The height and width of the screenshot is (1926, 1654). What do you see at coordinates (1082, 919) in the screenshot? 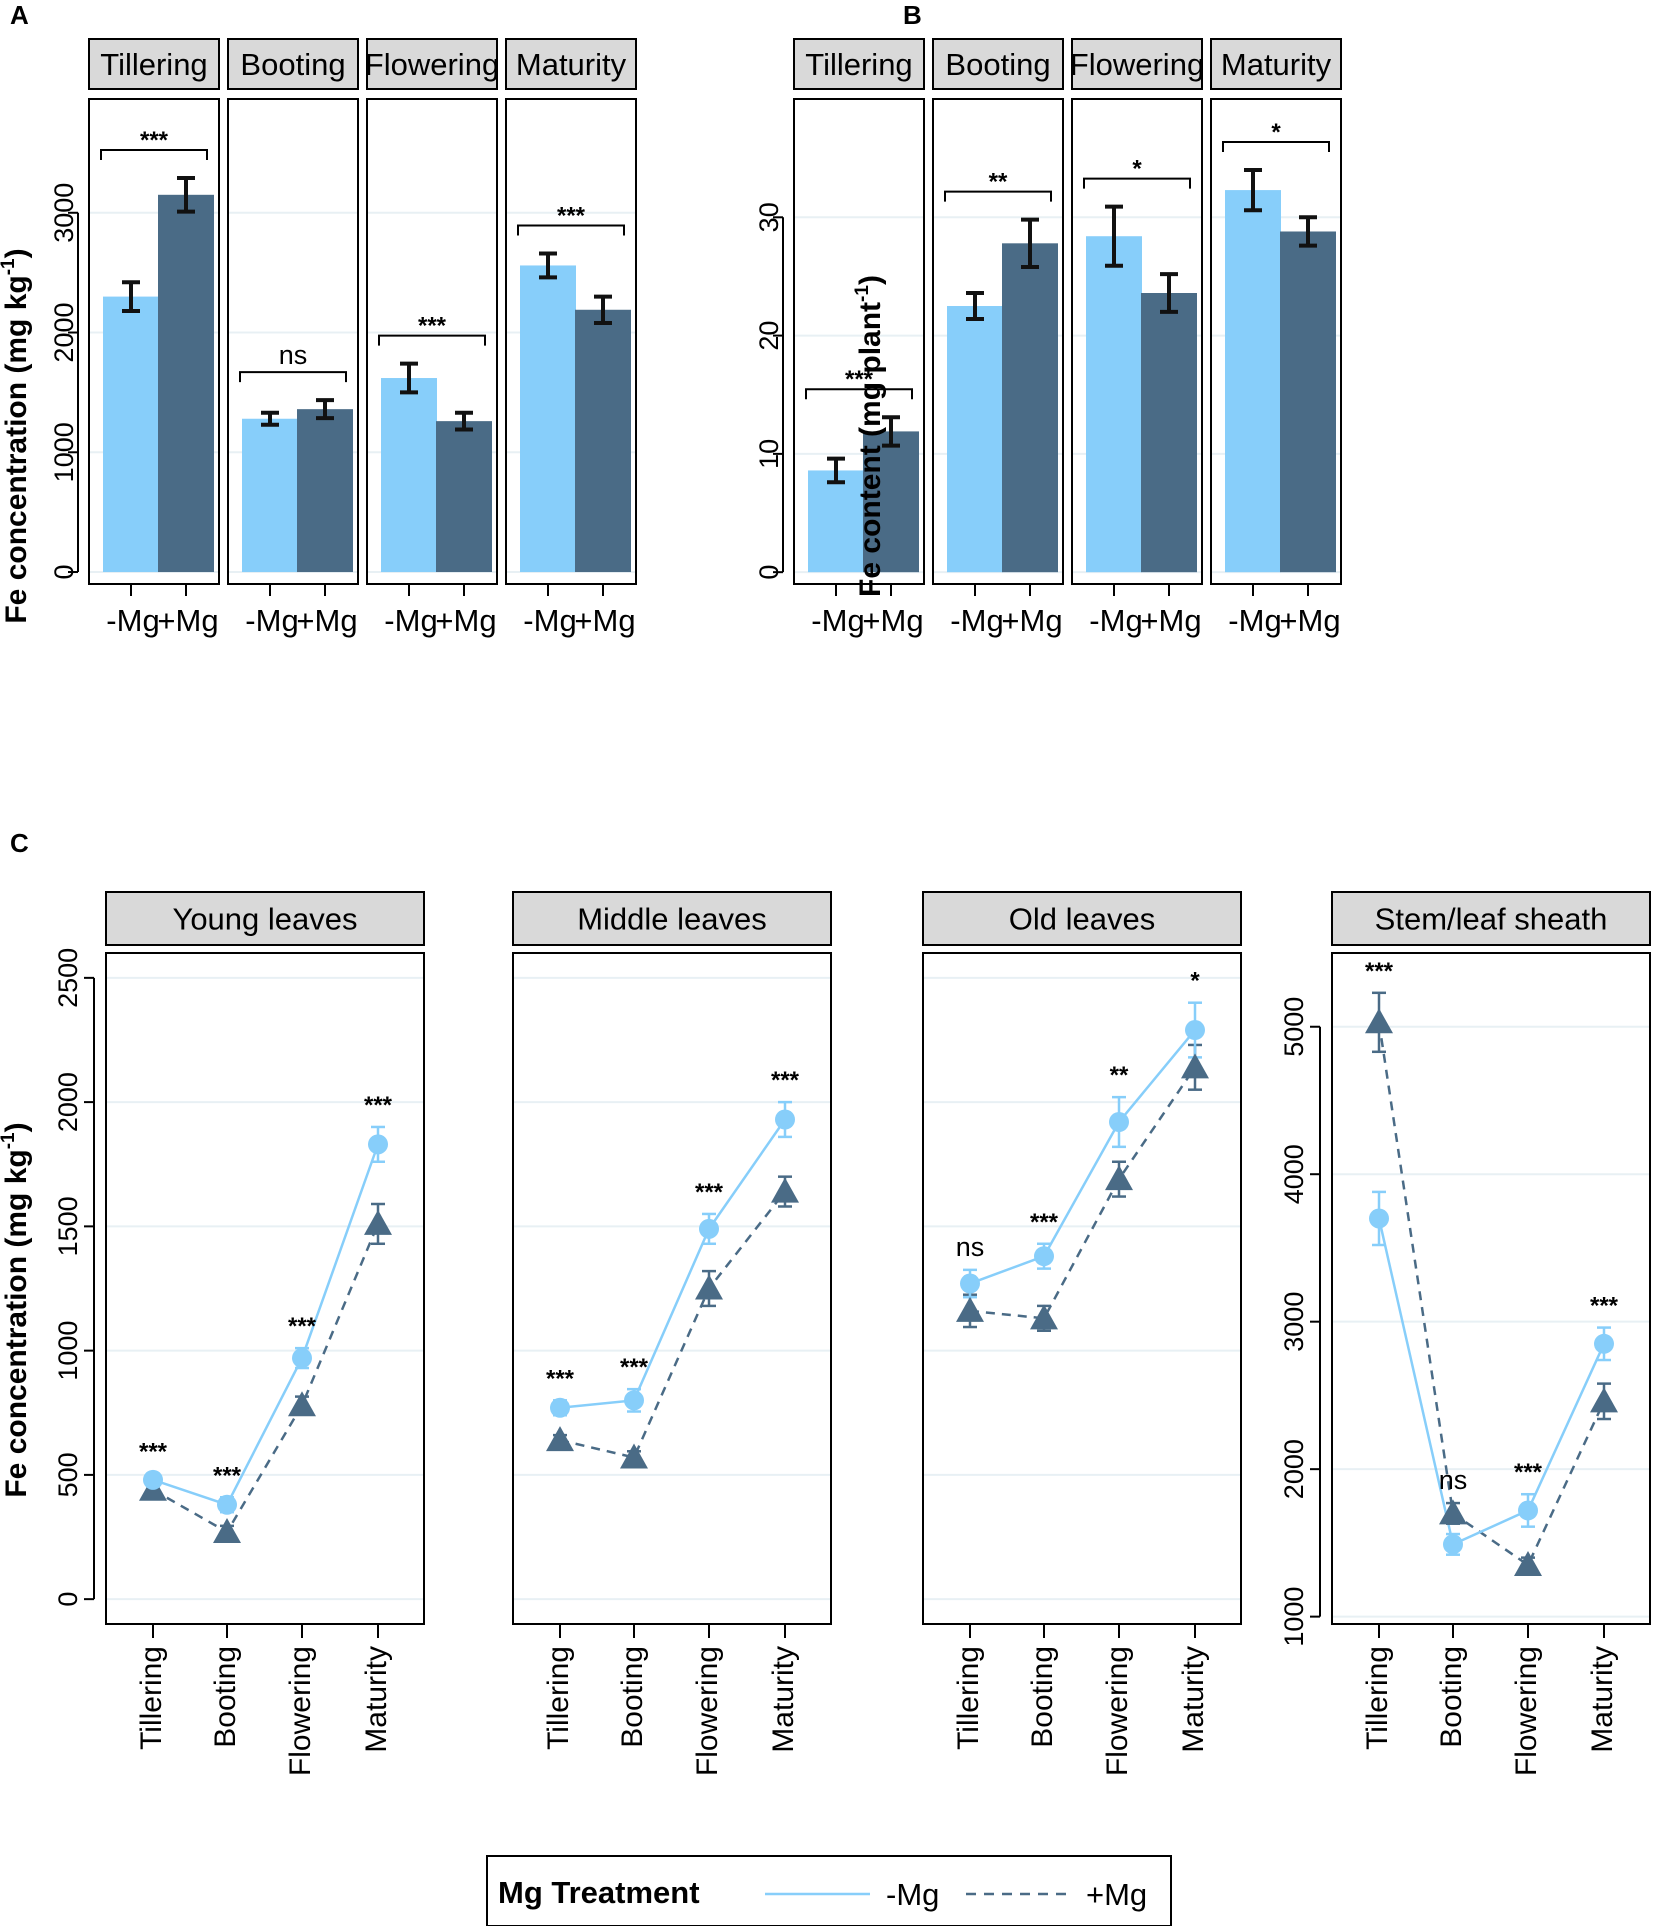
I see `facet-strip-label: Old leaves` at bounding box center [1082, 919].